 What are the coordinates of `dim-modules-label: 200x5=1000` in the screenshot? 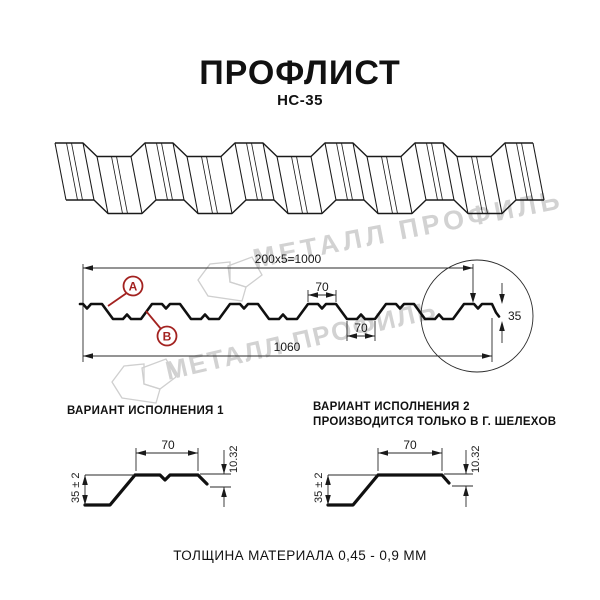 It's located at (288, 259).